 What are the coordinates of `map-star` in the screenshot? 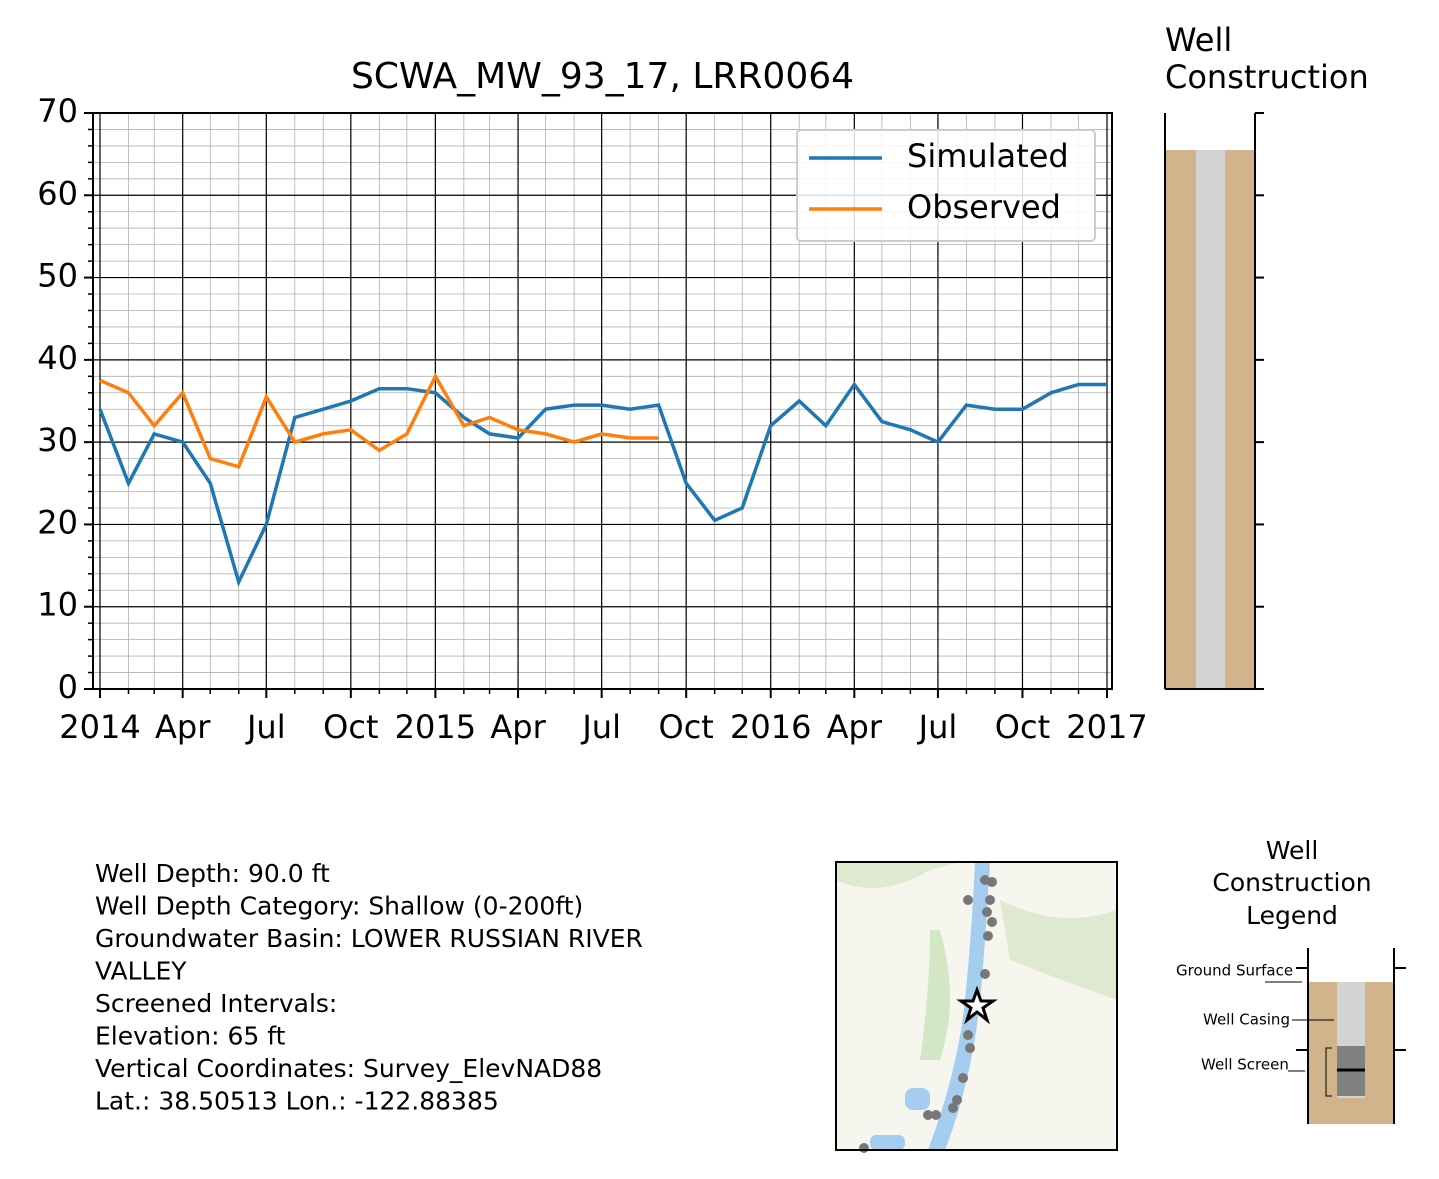 It's located at (977, 1005).